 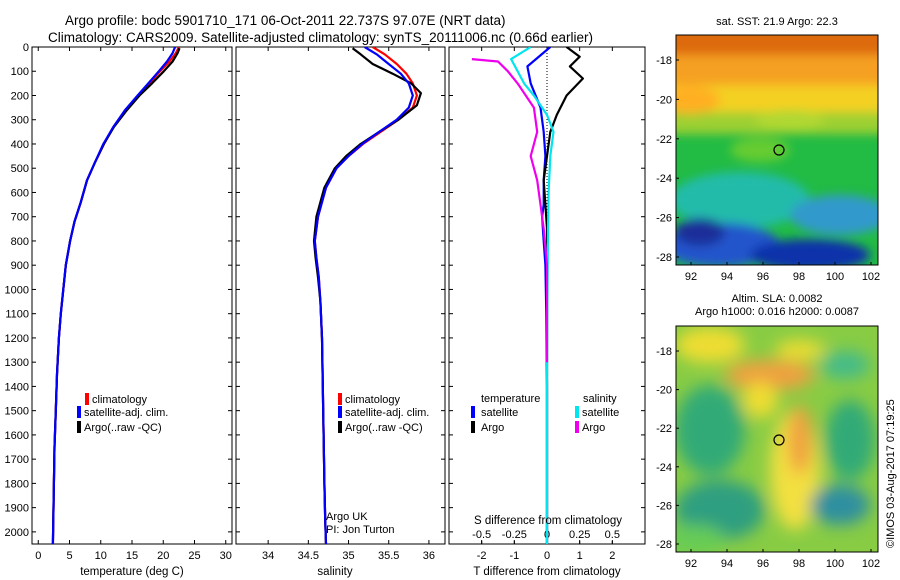 I want to click on y-tick-label: 600, so click(x=20, y=193).